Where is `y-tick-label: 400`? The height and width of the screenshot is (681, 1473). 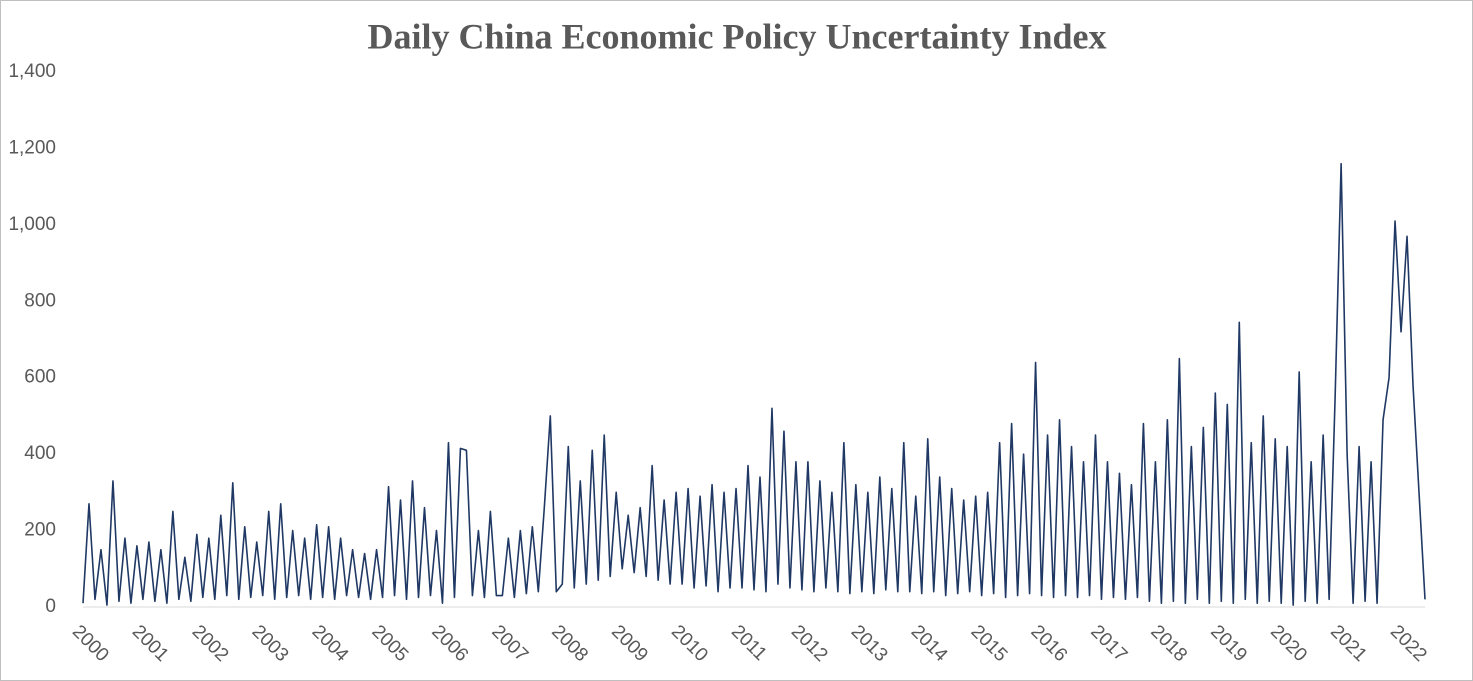 y-tick-label: 400 is located at coordinates (40, 453).